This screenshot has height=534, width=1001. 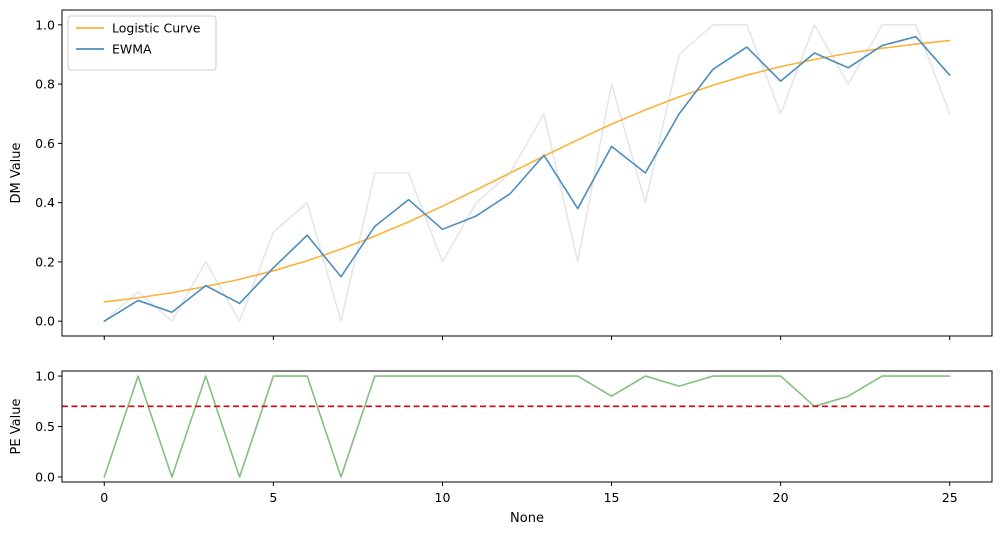 I want to click on legend-entry: Logistic Curve, so click(x=156, y=28).